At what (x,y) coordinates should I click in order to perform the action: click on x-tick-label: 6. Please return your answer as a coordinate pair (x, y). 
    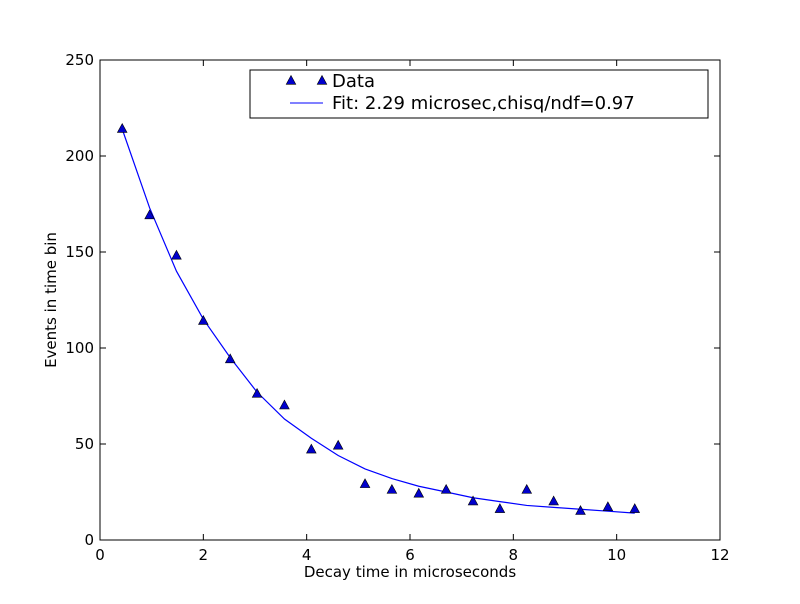
    Looking at the image, I should click on (410, 555).